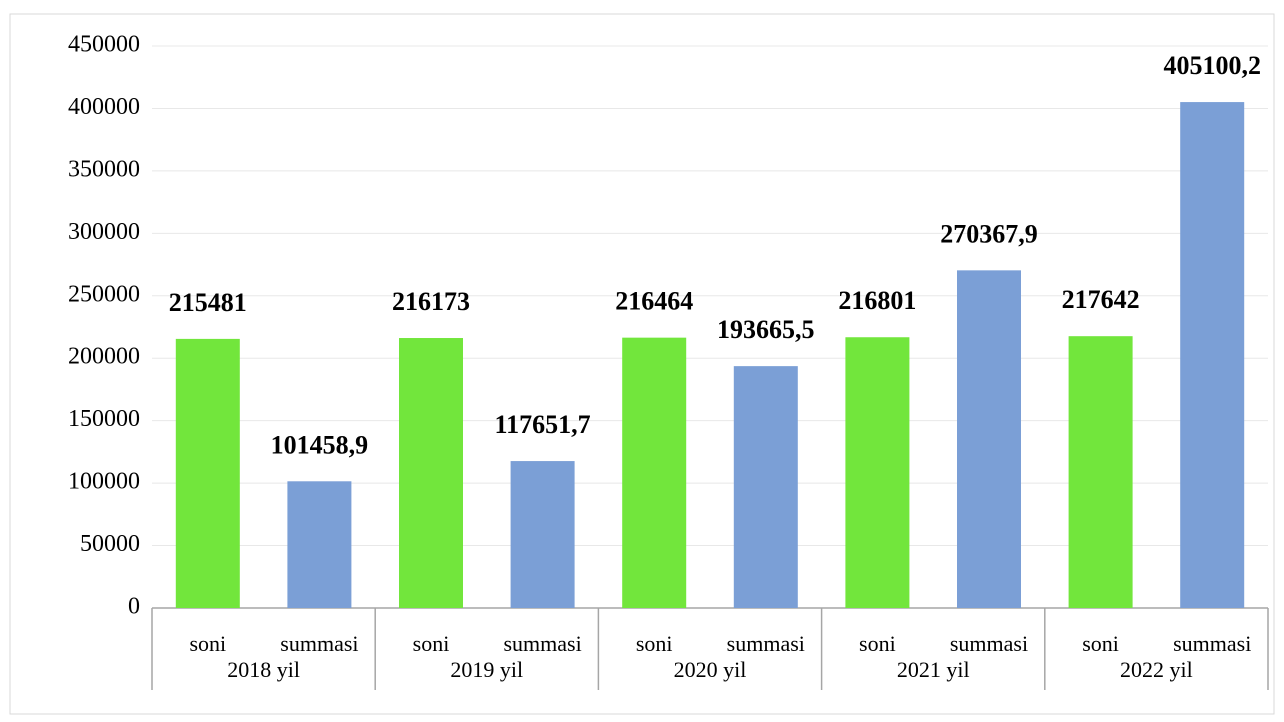 This screenshot has width=1284, height=722. What do you see at coordinates (110, 544) in the screenshot?
I see `y-tick-label: 50000` at bounding box center [110, 544].